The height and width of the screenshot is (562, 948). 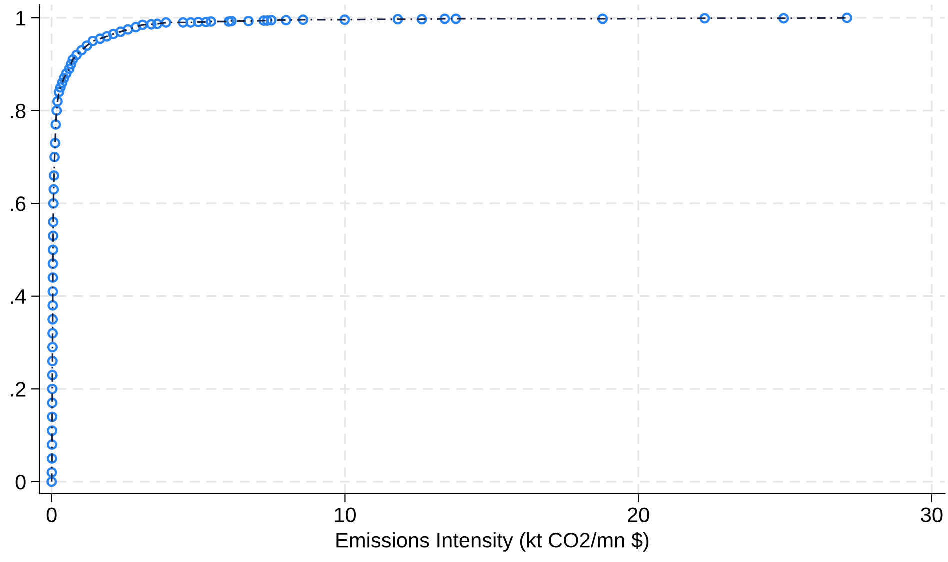 What do you see at coordinates (18, 297) in the screenshot?
I see `y-tick-label: .4` at bounding box center [18, 297].